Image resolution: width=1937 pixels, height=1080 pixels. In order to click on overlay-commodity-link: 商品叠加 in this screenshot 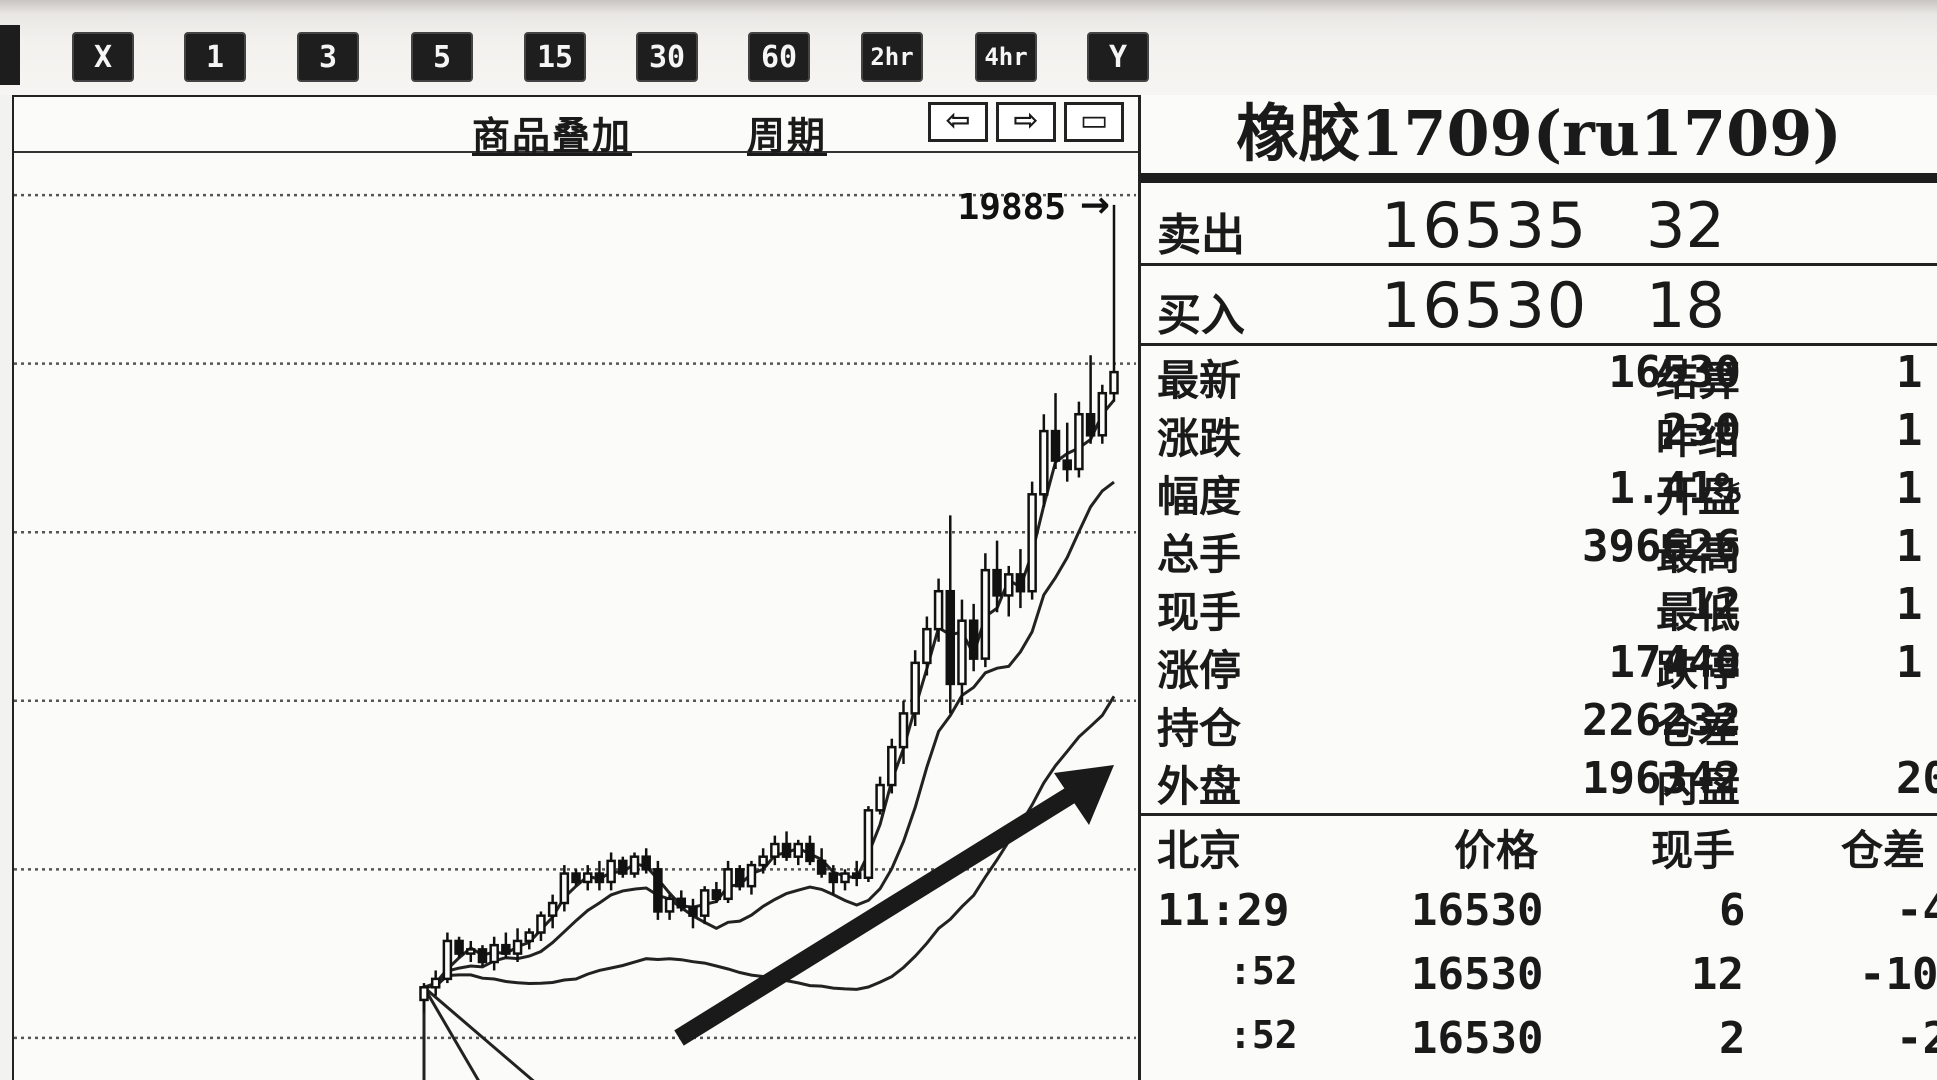, I will do `click(552, 136)`.